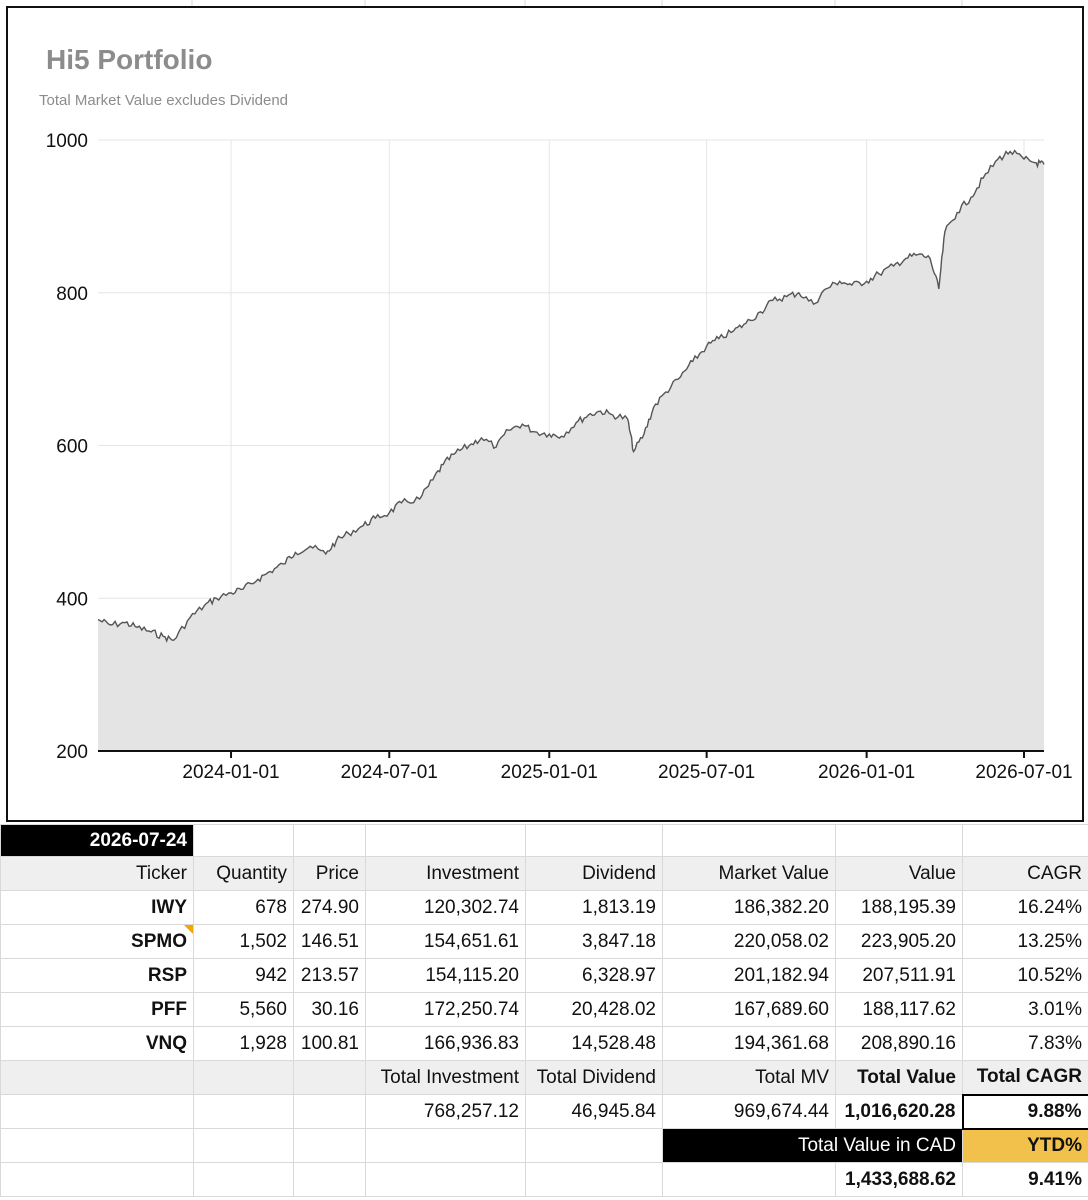 The height and width of the screenshot is (1200, 1088). I want to click on market-value-cell: 220,058.02, so click(749, 941).